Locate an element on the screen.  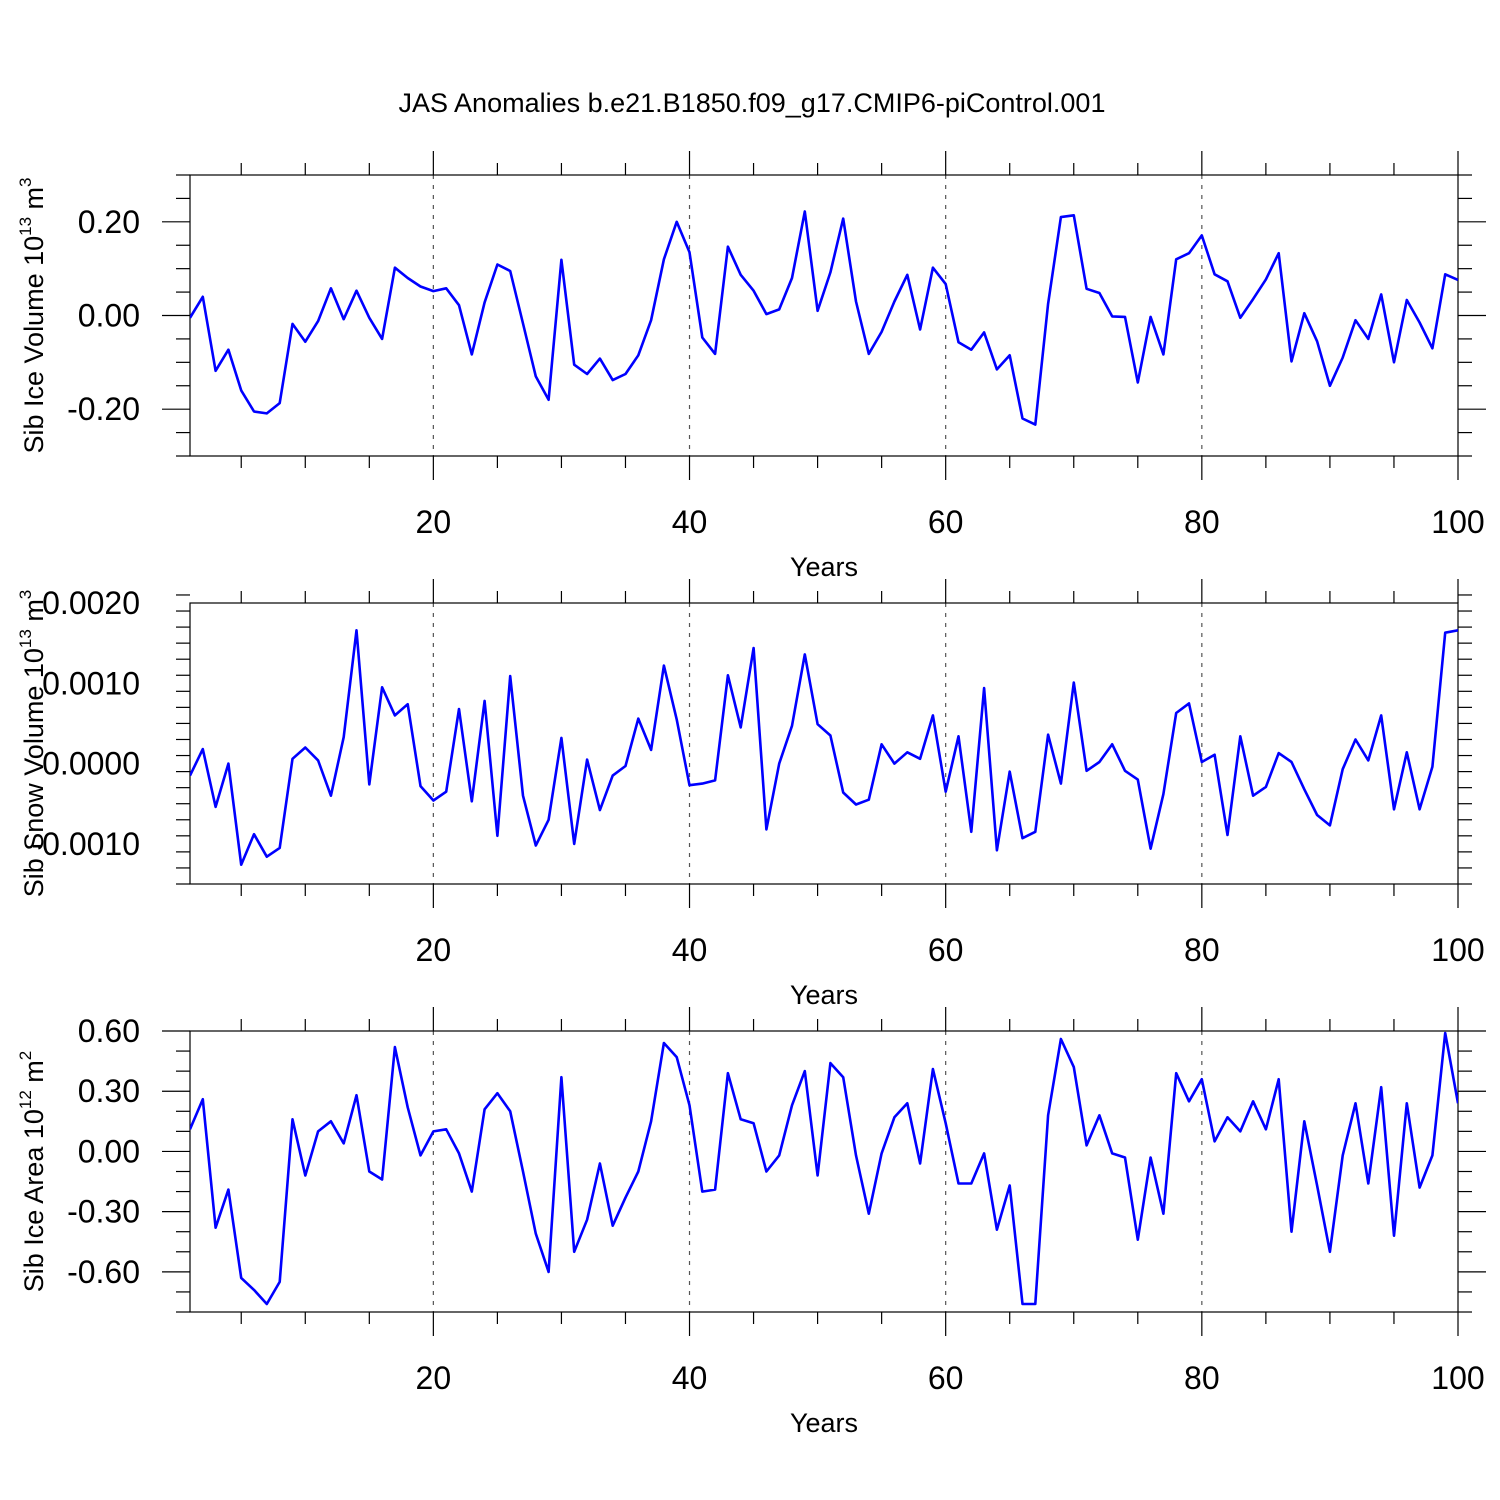
y-tick-label: 0.0000 is located at coordinates (91, 764).